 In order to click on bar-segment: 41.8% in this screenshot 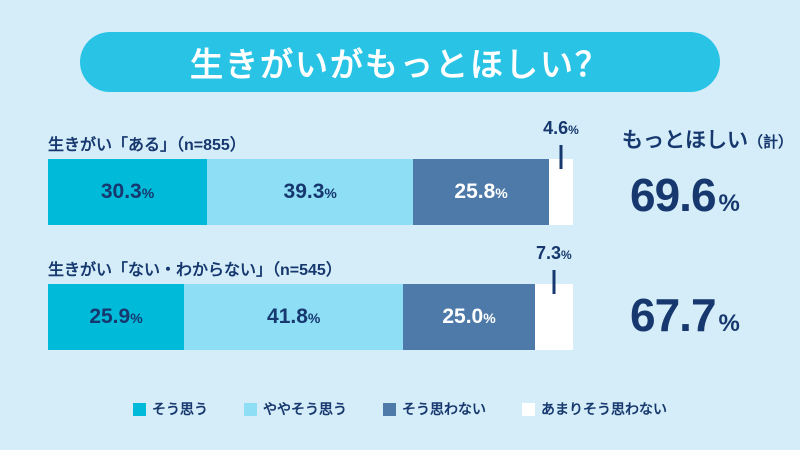, I will do `click(293, 317)`.